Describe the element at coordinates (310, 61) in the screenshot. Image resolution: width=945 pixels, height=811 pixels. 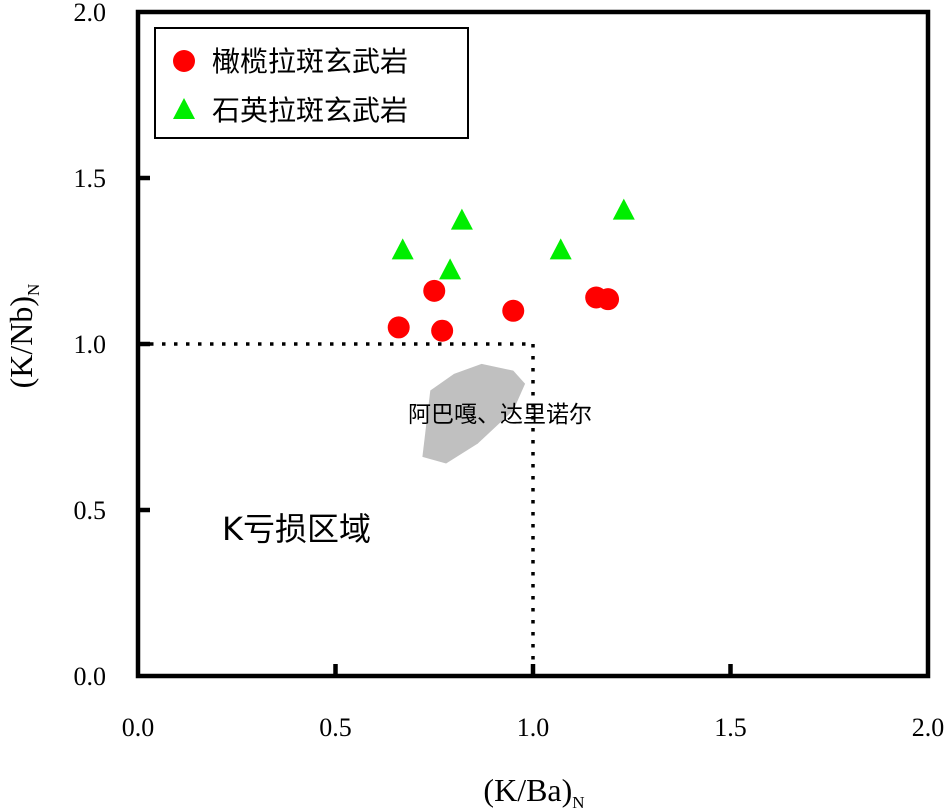
I see `legend-label: 橄榄拉斑玄武岩` at that location.